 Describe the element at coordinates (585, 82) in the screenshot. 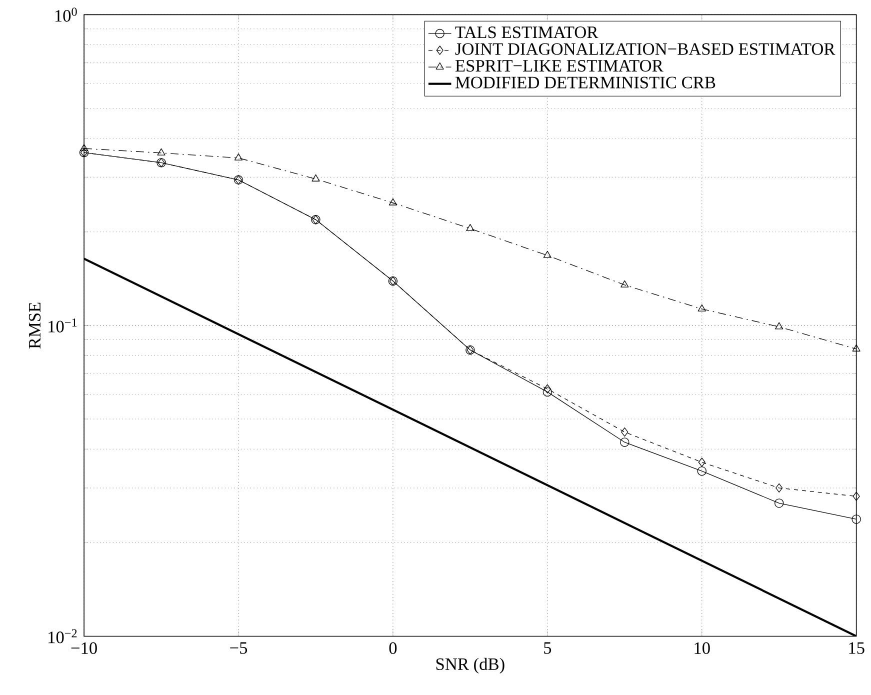

I see `legend-label: MODIFIED DETERMINISTIC CRB` at that location.